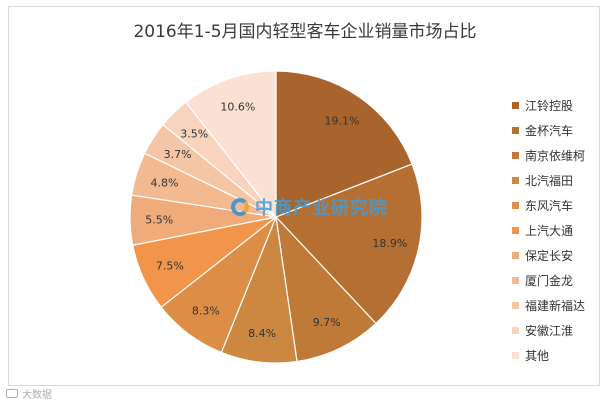  What do you see at coordinates (262, 333) in the screenshot?
I see `slice-label: 8.4%` at bounding box center [262, 333].